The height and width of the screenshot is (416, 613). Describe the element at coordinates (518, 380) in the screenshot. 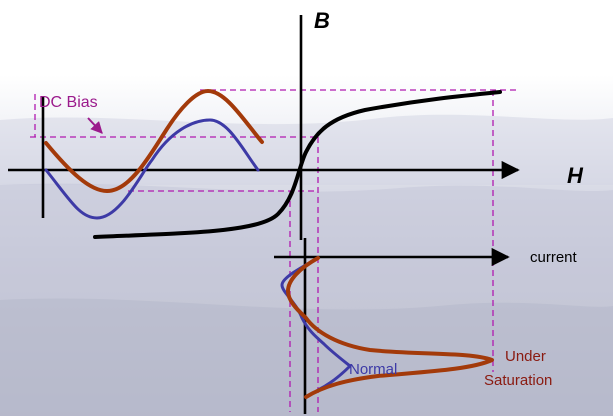

I see `under-saturation-label-line2: Saturation` at that location.